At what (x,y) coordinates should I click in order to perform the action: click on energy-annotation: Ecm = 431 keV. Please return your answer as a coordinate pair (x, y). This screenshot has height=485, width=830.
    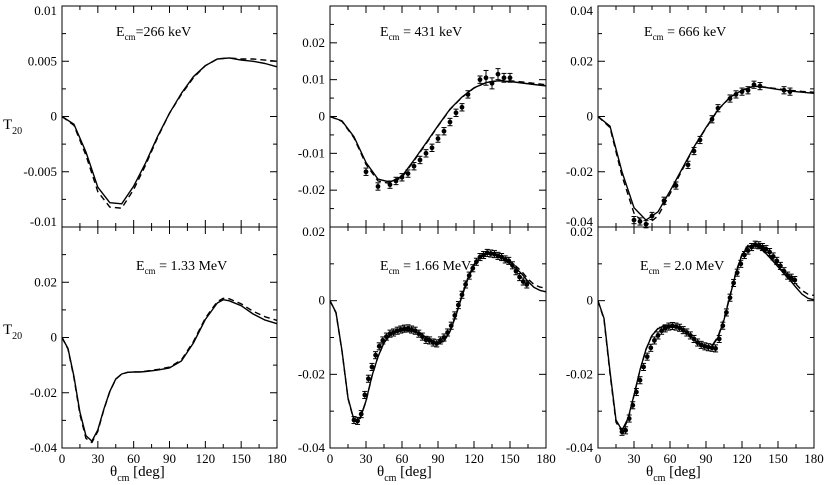
    Looking at the image, I should click on (421, 33).